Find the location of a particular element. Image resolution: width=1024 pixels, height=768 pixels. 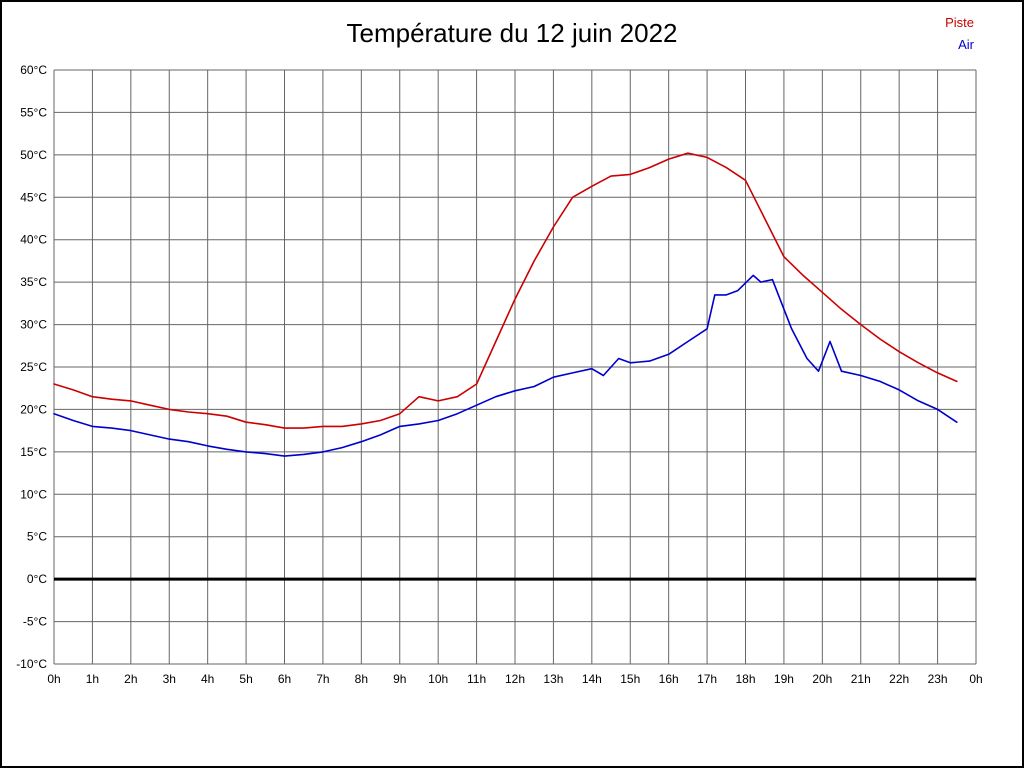

x-tick-label: 17h is located at coordinates (707, 679).